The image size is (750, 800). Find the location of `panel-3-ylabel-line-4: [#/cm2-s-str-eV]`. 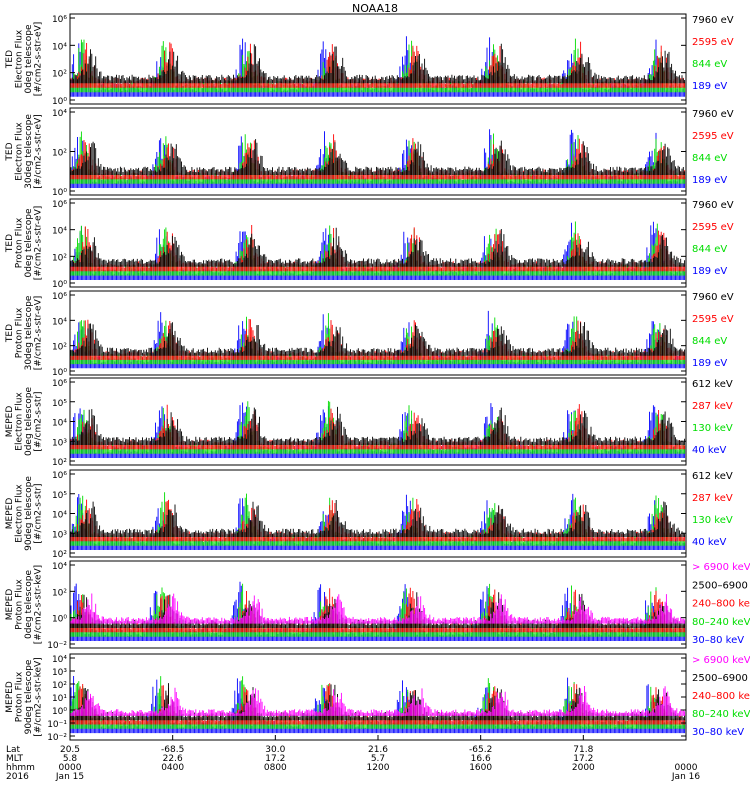

panel-3-ylabel-line-4: [#/cm2-s-str-eV] is located at coordinates (39, 243).